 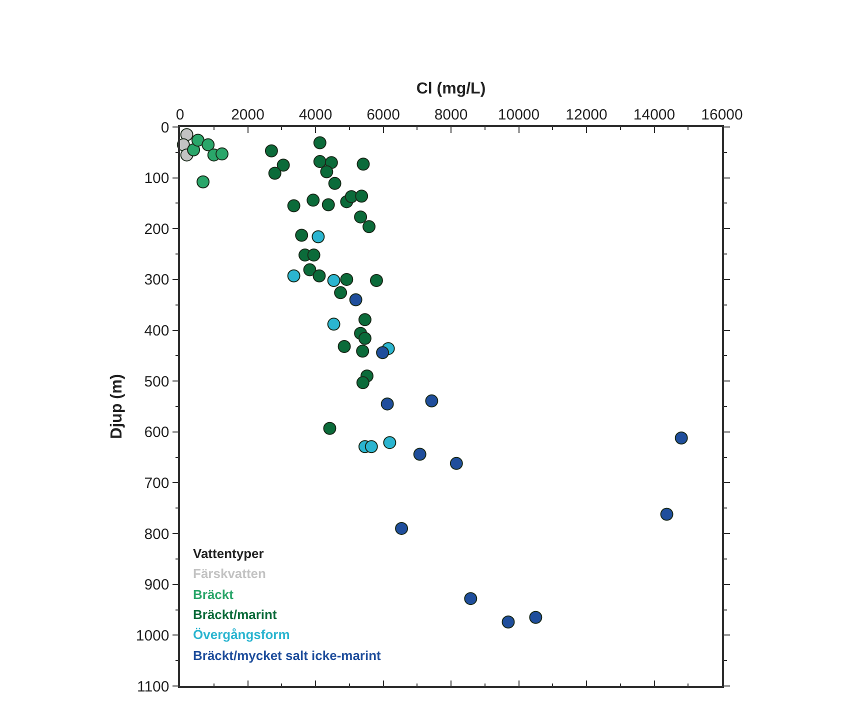 I want to click on y-tick-label: 100, so click(x=157, y=179).